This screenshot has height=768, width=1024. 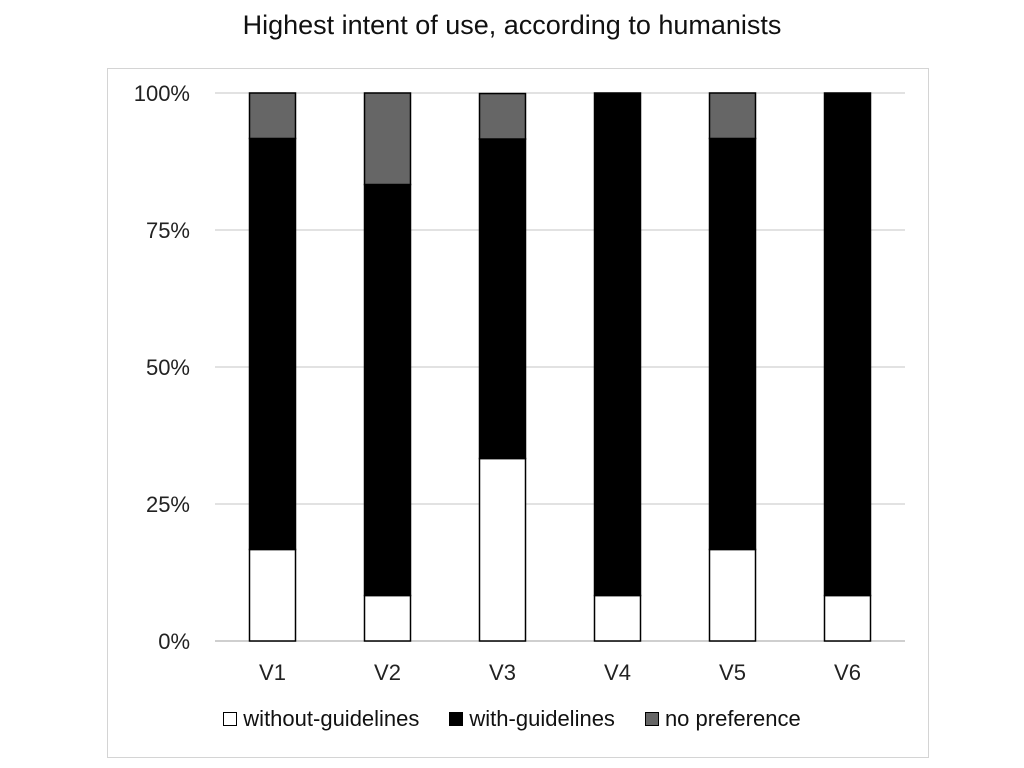 What do you see at coordinates (502, 299) in the screenshot?
I see `bar-v3-with-guidelines` at bounding box center [502, 299].